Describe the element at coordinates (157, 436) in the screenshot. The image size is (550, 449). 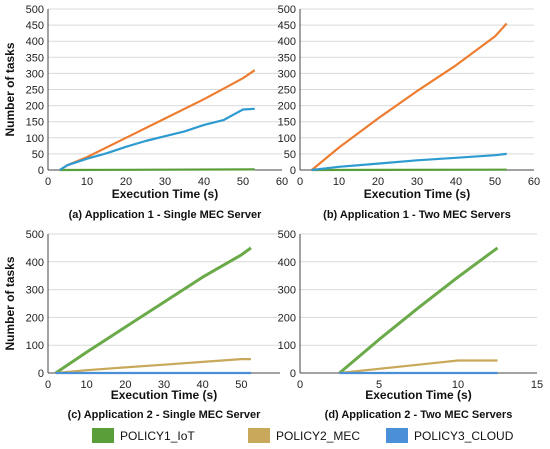
I see `legend-label: POLICY1_IoT` at that location.